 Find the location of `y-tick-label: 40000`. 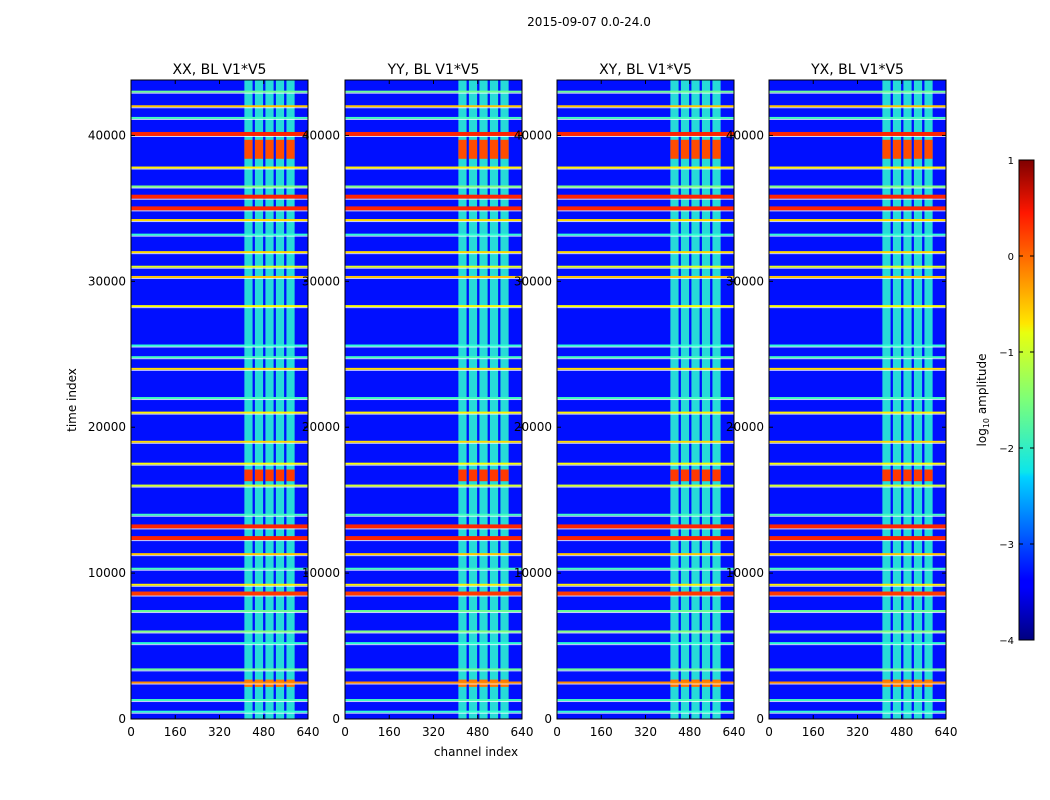

y-tick-label: 40000 is located at coordinates (321, 135).